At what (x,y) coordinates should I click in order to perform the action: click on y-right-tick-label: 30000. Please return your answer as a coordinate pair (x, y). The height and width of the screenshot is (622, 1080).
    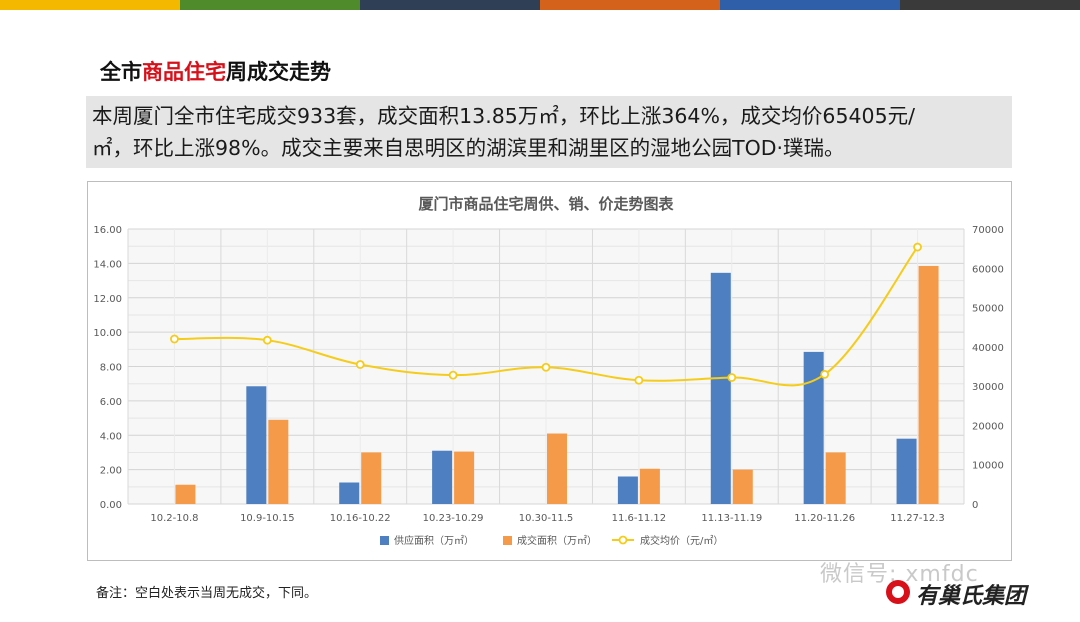
    Looking at the image, I should click on (988, 387).